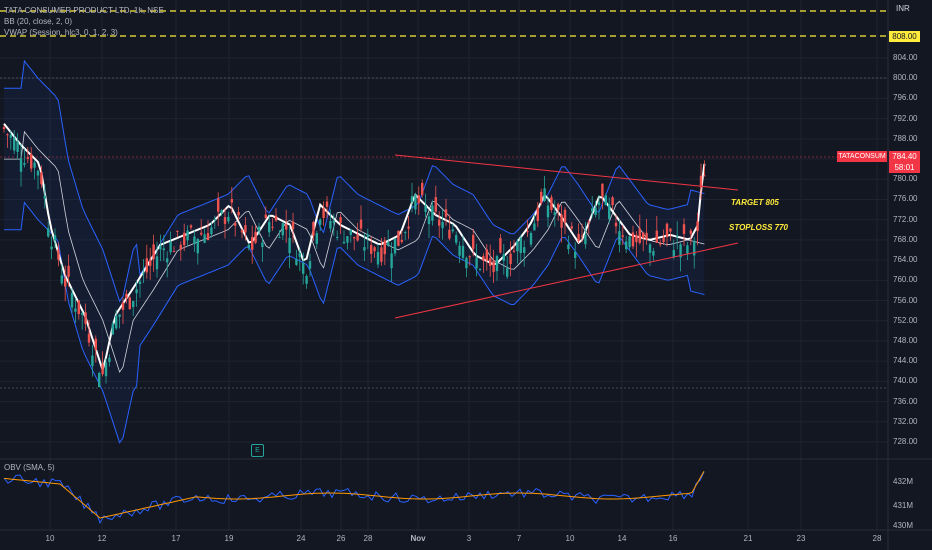 This screenshot has height=550, width=932. Describe the element at coordinates (84, 10) in the screenshot. I see `symbol-legend: TATA CONSUMER PRODUCT LTD, 1h, NSE` at that location.